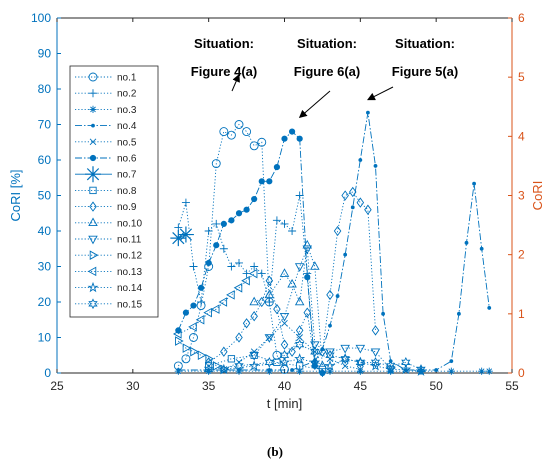 This screenshot has height=467, width=550. I want to click on y-left-tick-label: 100, so click(41, 18).